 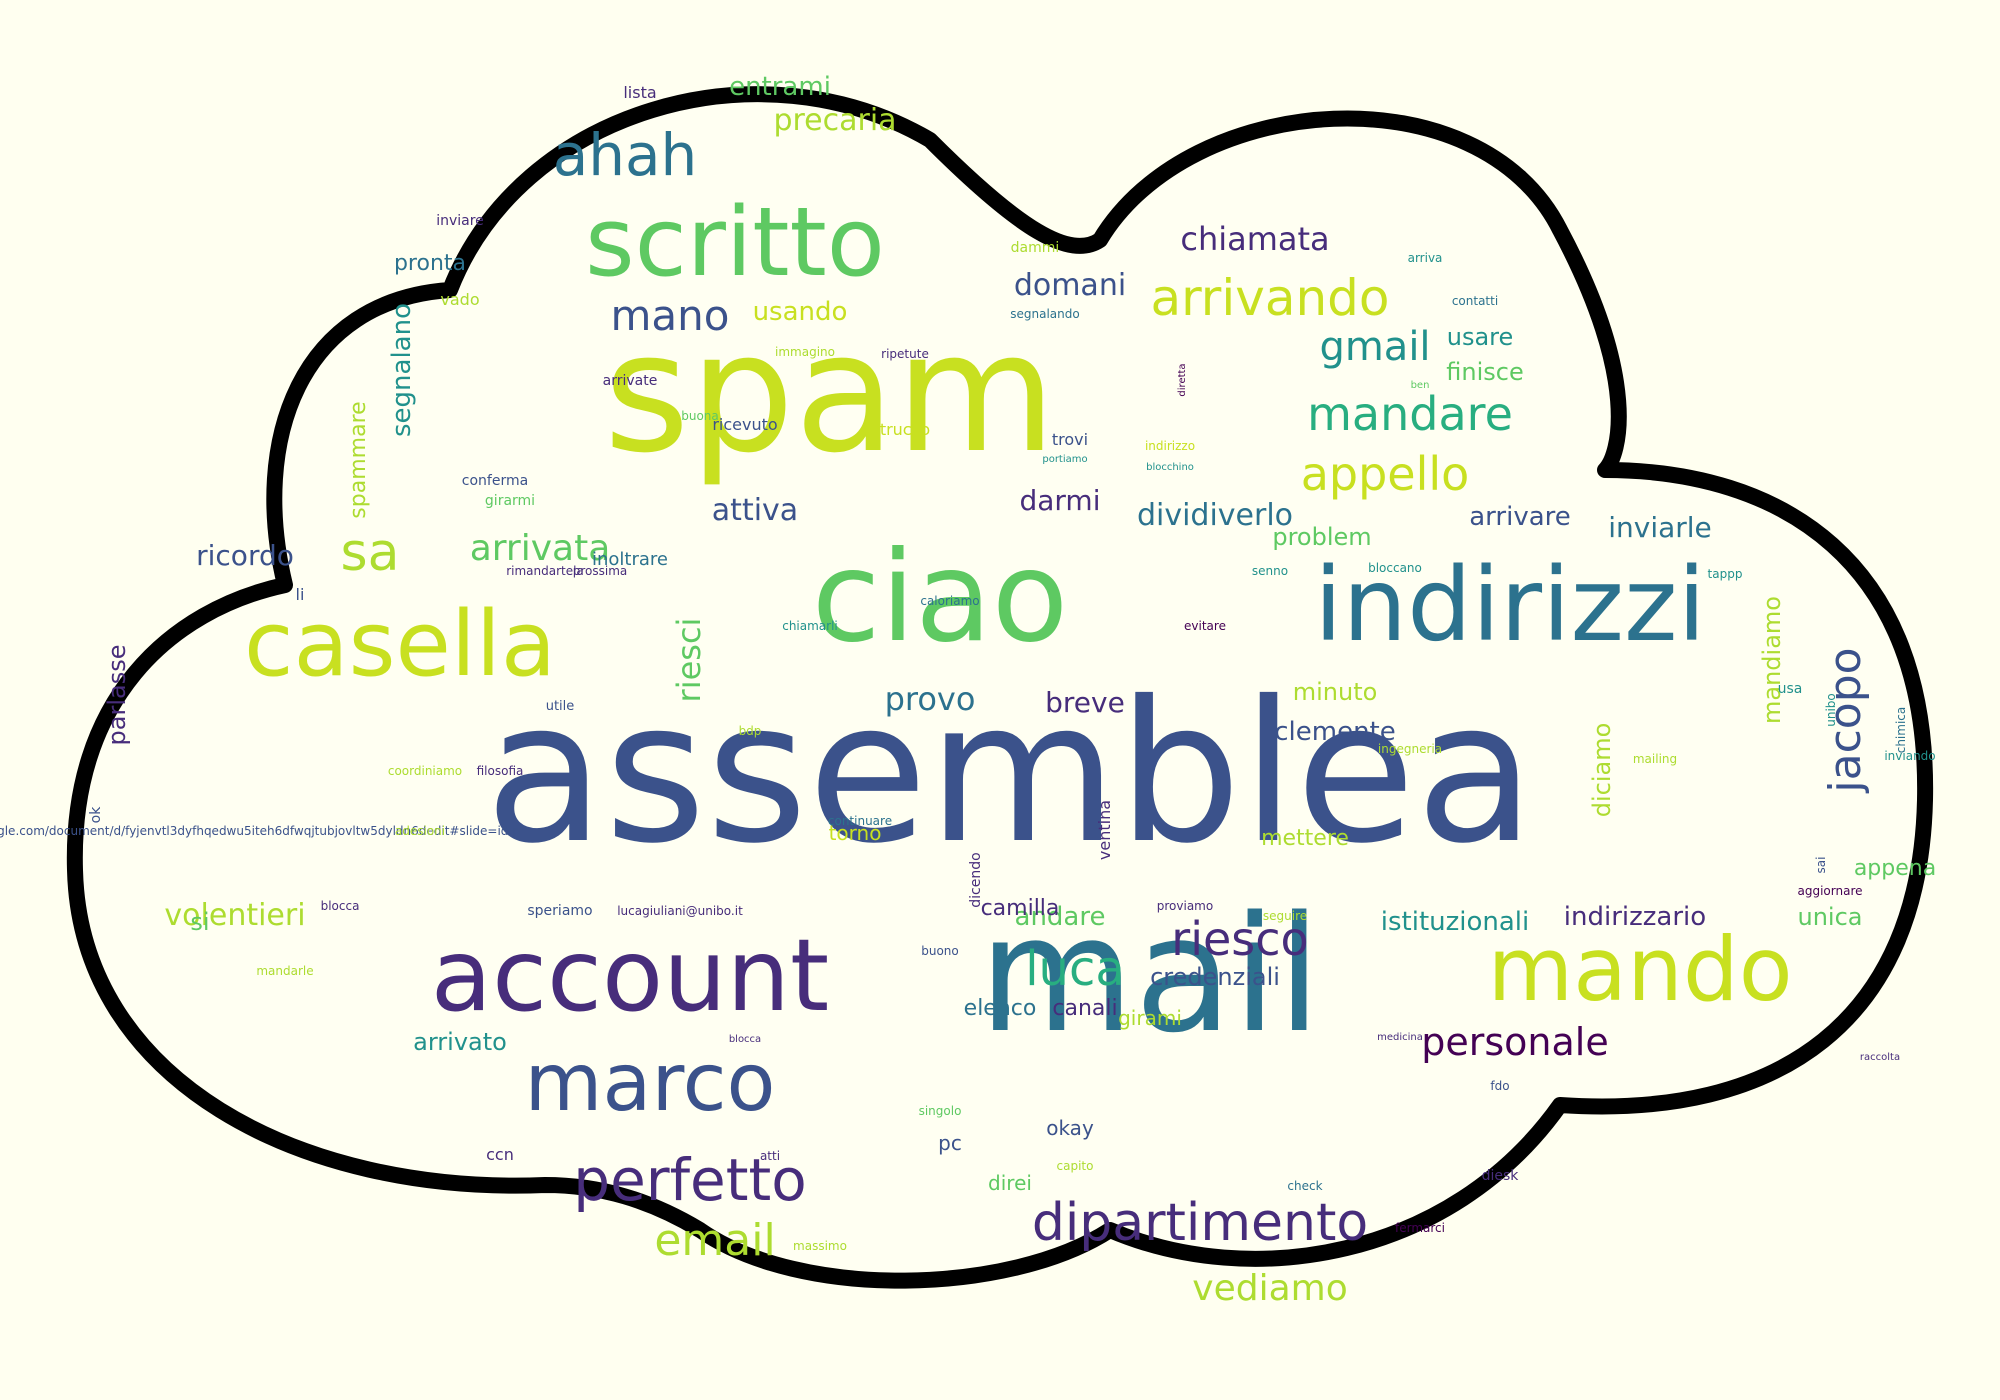 I want to click on cloud-word: mandare, so click(x=1410, y=414).